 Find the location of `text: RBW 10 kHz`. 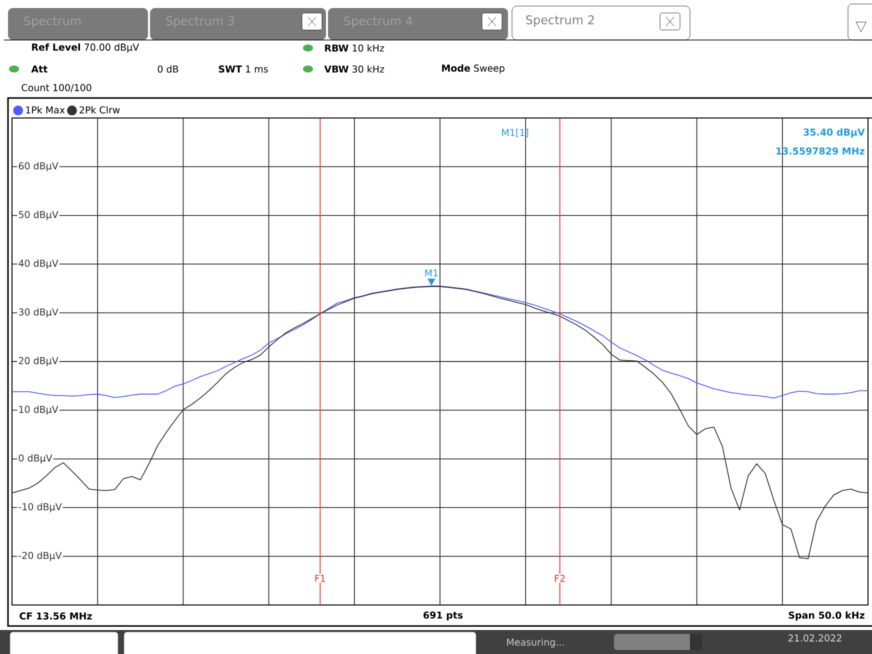

text: RBW 10 kHz is located at coordinates (354, 48).